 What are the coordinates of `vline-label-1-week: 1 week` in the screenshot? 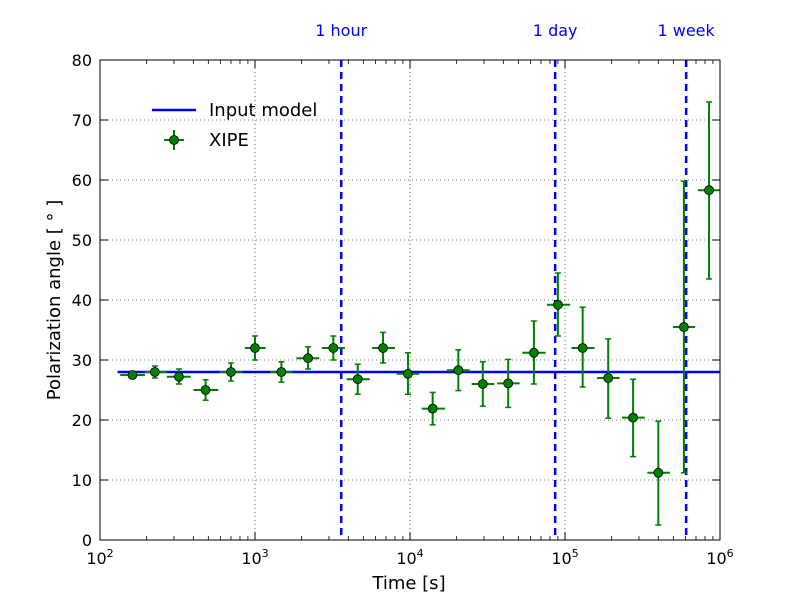 It's located at (686, 30).